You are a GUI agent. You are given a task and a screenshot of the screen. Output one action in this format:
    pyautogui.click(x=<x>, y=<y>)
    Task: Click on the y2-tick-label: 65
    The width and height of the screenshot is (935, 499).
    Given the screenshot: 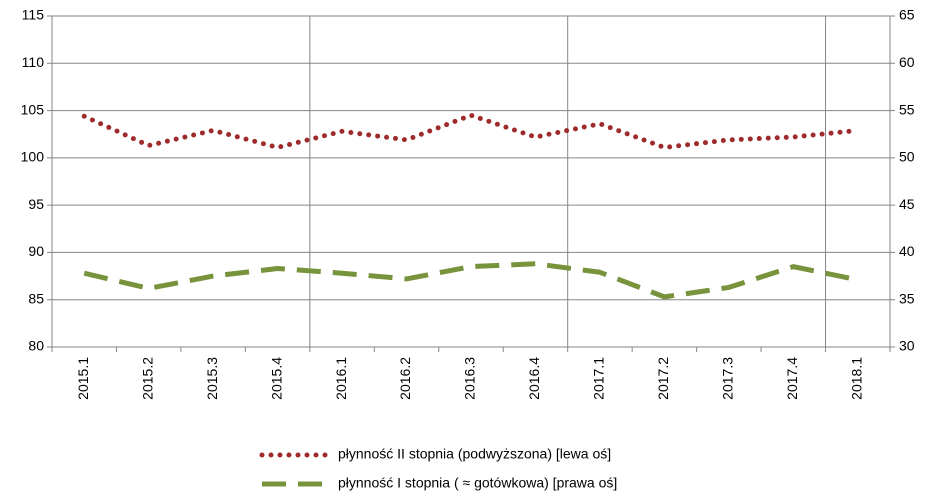 What is the action you would take?
    pyautogui.click(x=907, y=15)
    